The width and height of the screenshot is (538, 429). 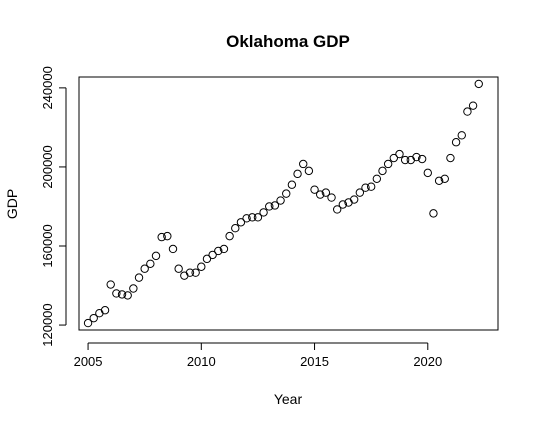 I want to click on y-tick-label: 200000, so click(x=47, y=166).